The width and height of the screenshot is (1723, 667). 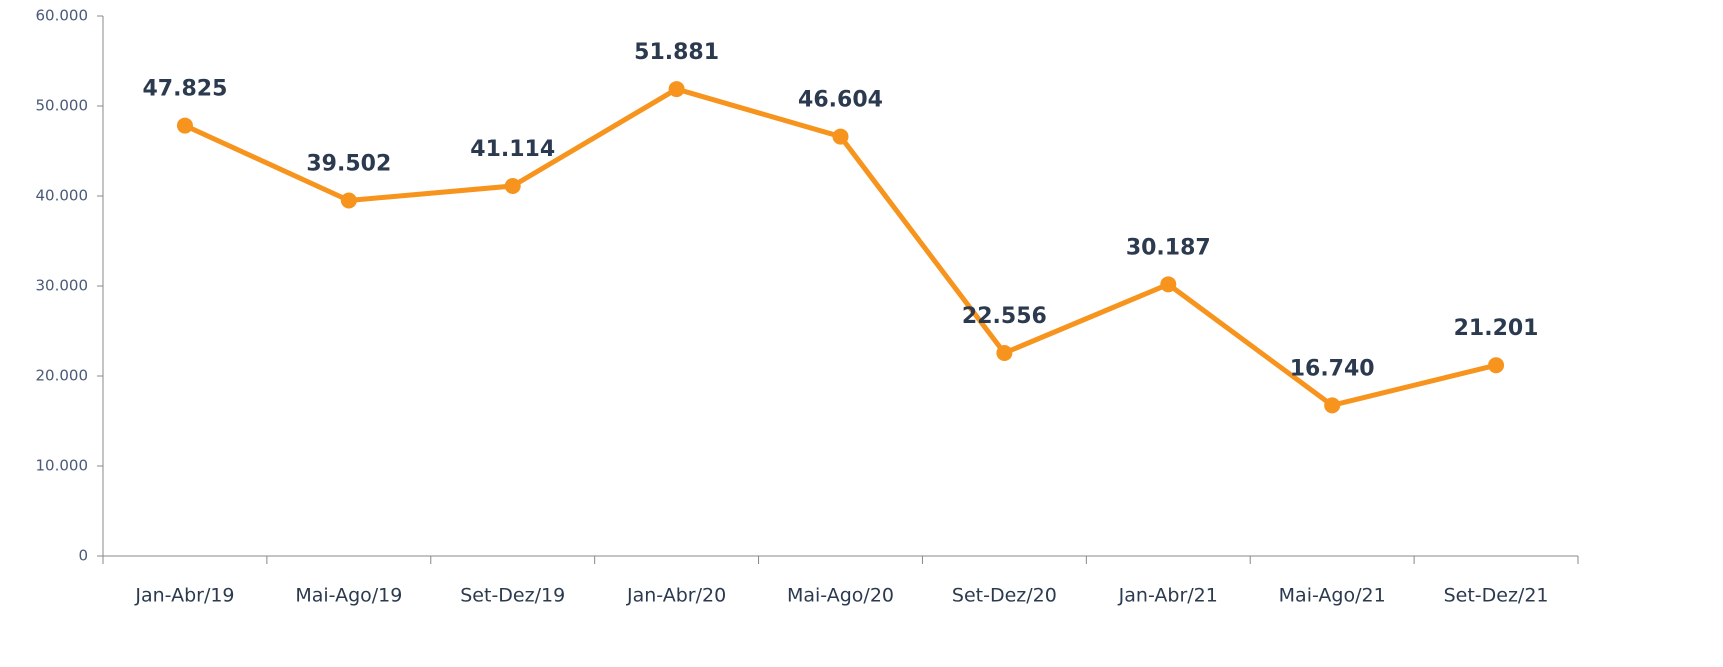 I want to click on y-tick-label: 30.000, so click(x=62, y=286).